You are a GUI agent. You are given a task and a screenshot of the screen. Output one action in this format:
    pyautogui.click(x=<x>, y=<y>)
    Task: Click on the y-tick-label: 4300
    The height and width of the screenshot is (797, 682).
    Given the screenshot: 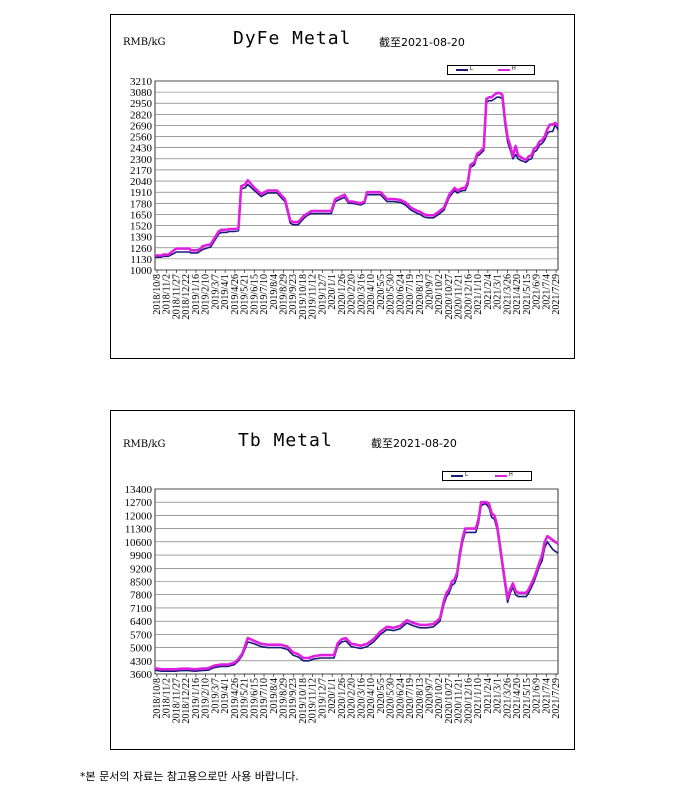 What is the action you would take?
    pyautogui.click(x=141, y=662)
    